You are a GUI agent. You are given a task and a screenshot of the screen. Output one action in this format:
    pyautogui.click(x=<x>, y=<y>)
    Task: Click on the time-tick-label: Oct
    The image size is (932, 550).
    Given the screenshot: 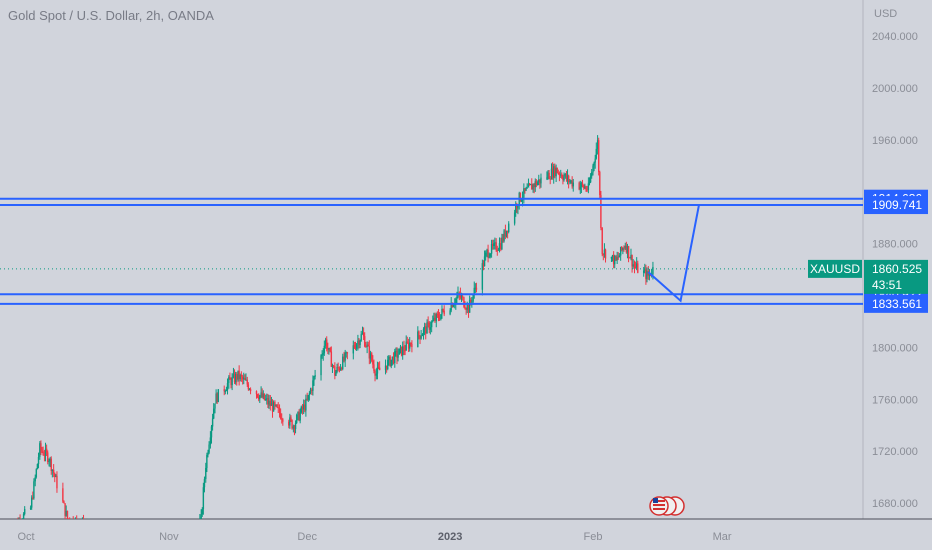 What is the action you would take?
    pyautogui.click(x=25, y=537)
    